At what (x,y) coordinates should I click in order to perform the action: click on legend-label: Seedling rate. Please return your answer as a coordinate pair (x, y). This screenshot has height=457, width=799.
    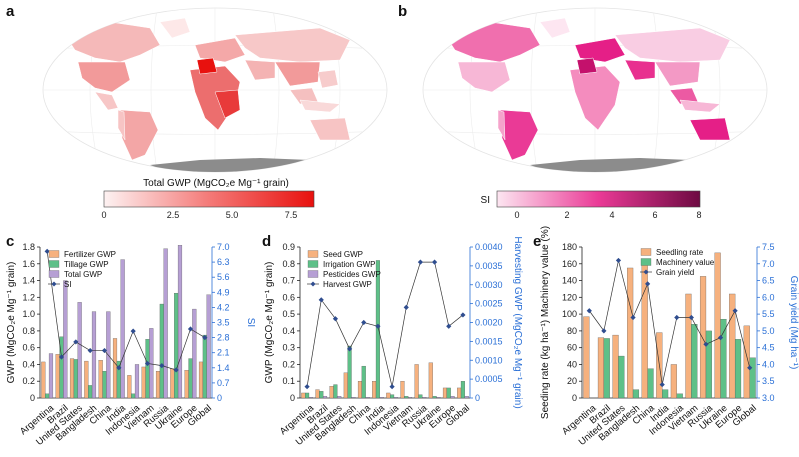
    Looking at the image, I should click on (680, 252).